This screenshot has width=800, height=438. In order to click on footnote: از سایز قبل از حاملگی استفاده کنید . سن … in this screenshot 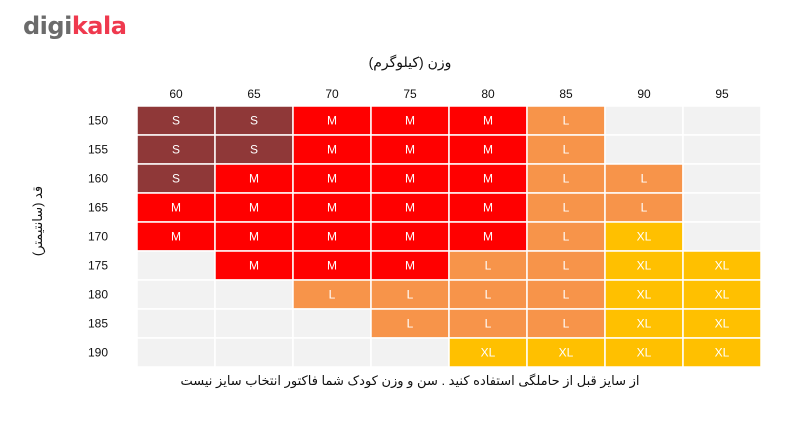, I will do `click(410, 380)`.